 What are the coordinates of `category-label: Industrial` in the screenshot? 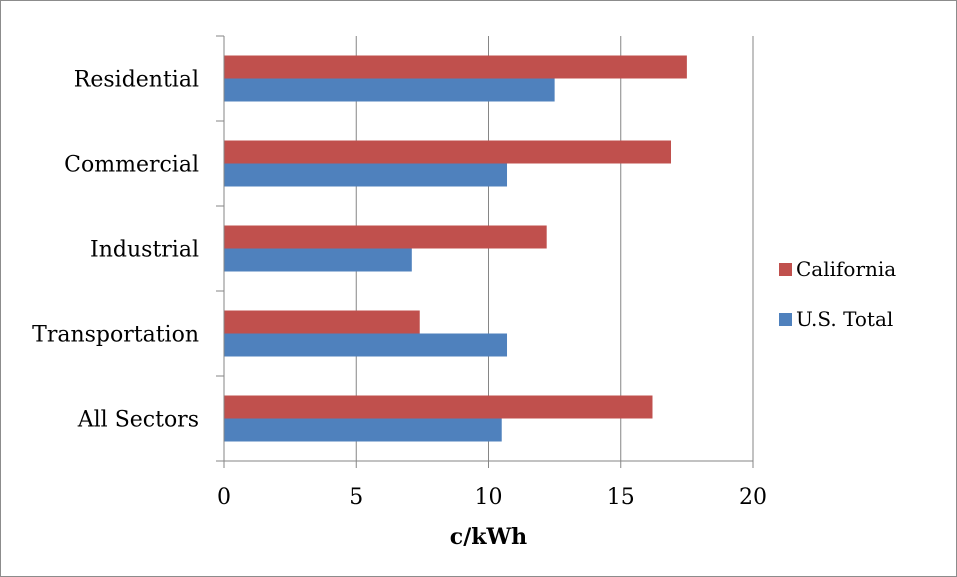 It's located at (144, 250).